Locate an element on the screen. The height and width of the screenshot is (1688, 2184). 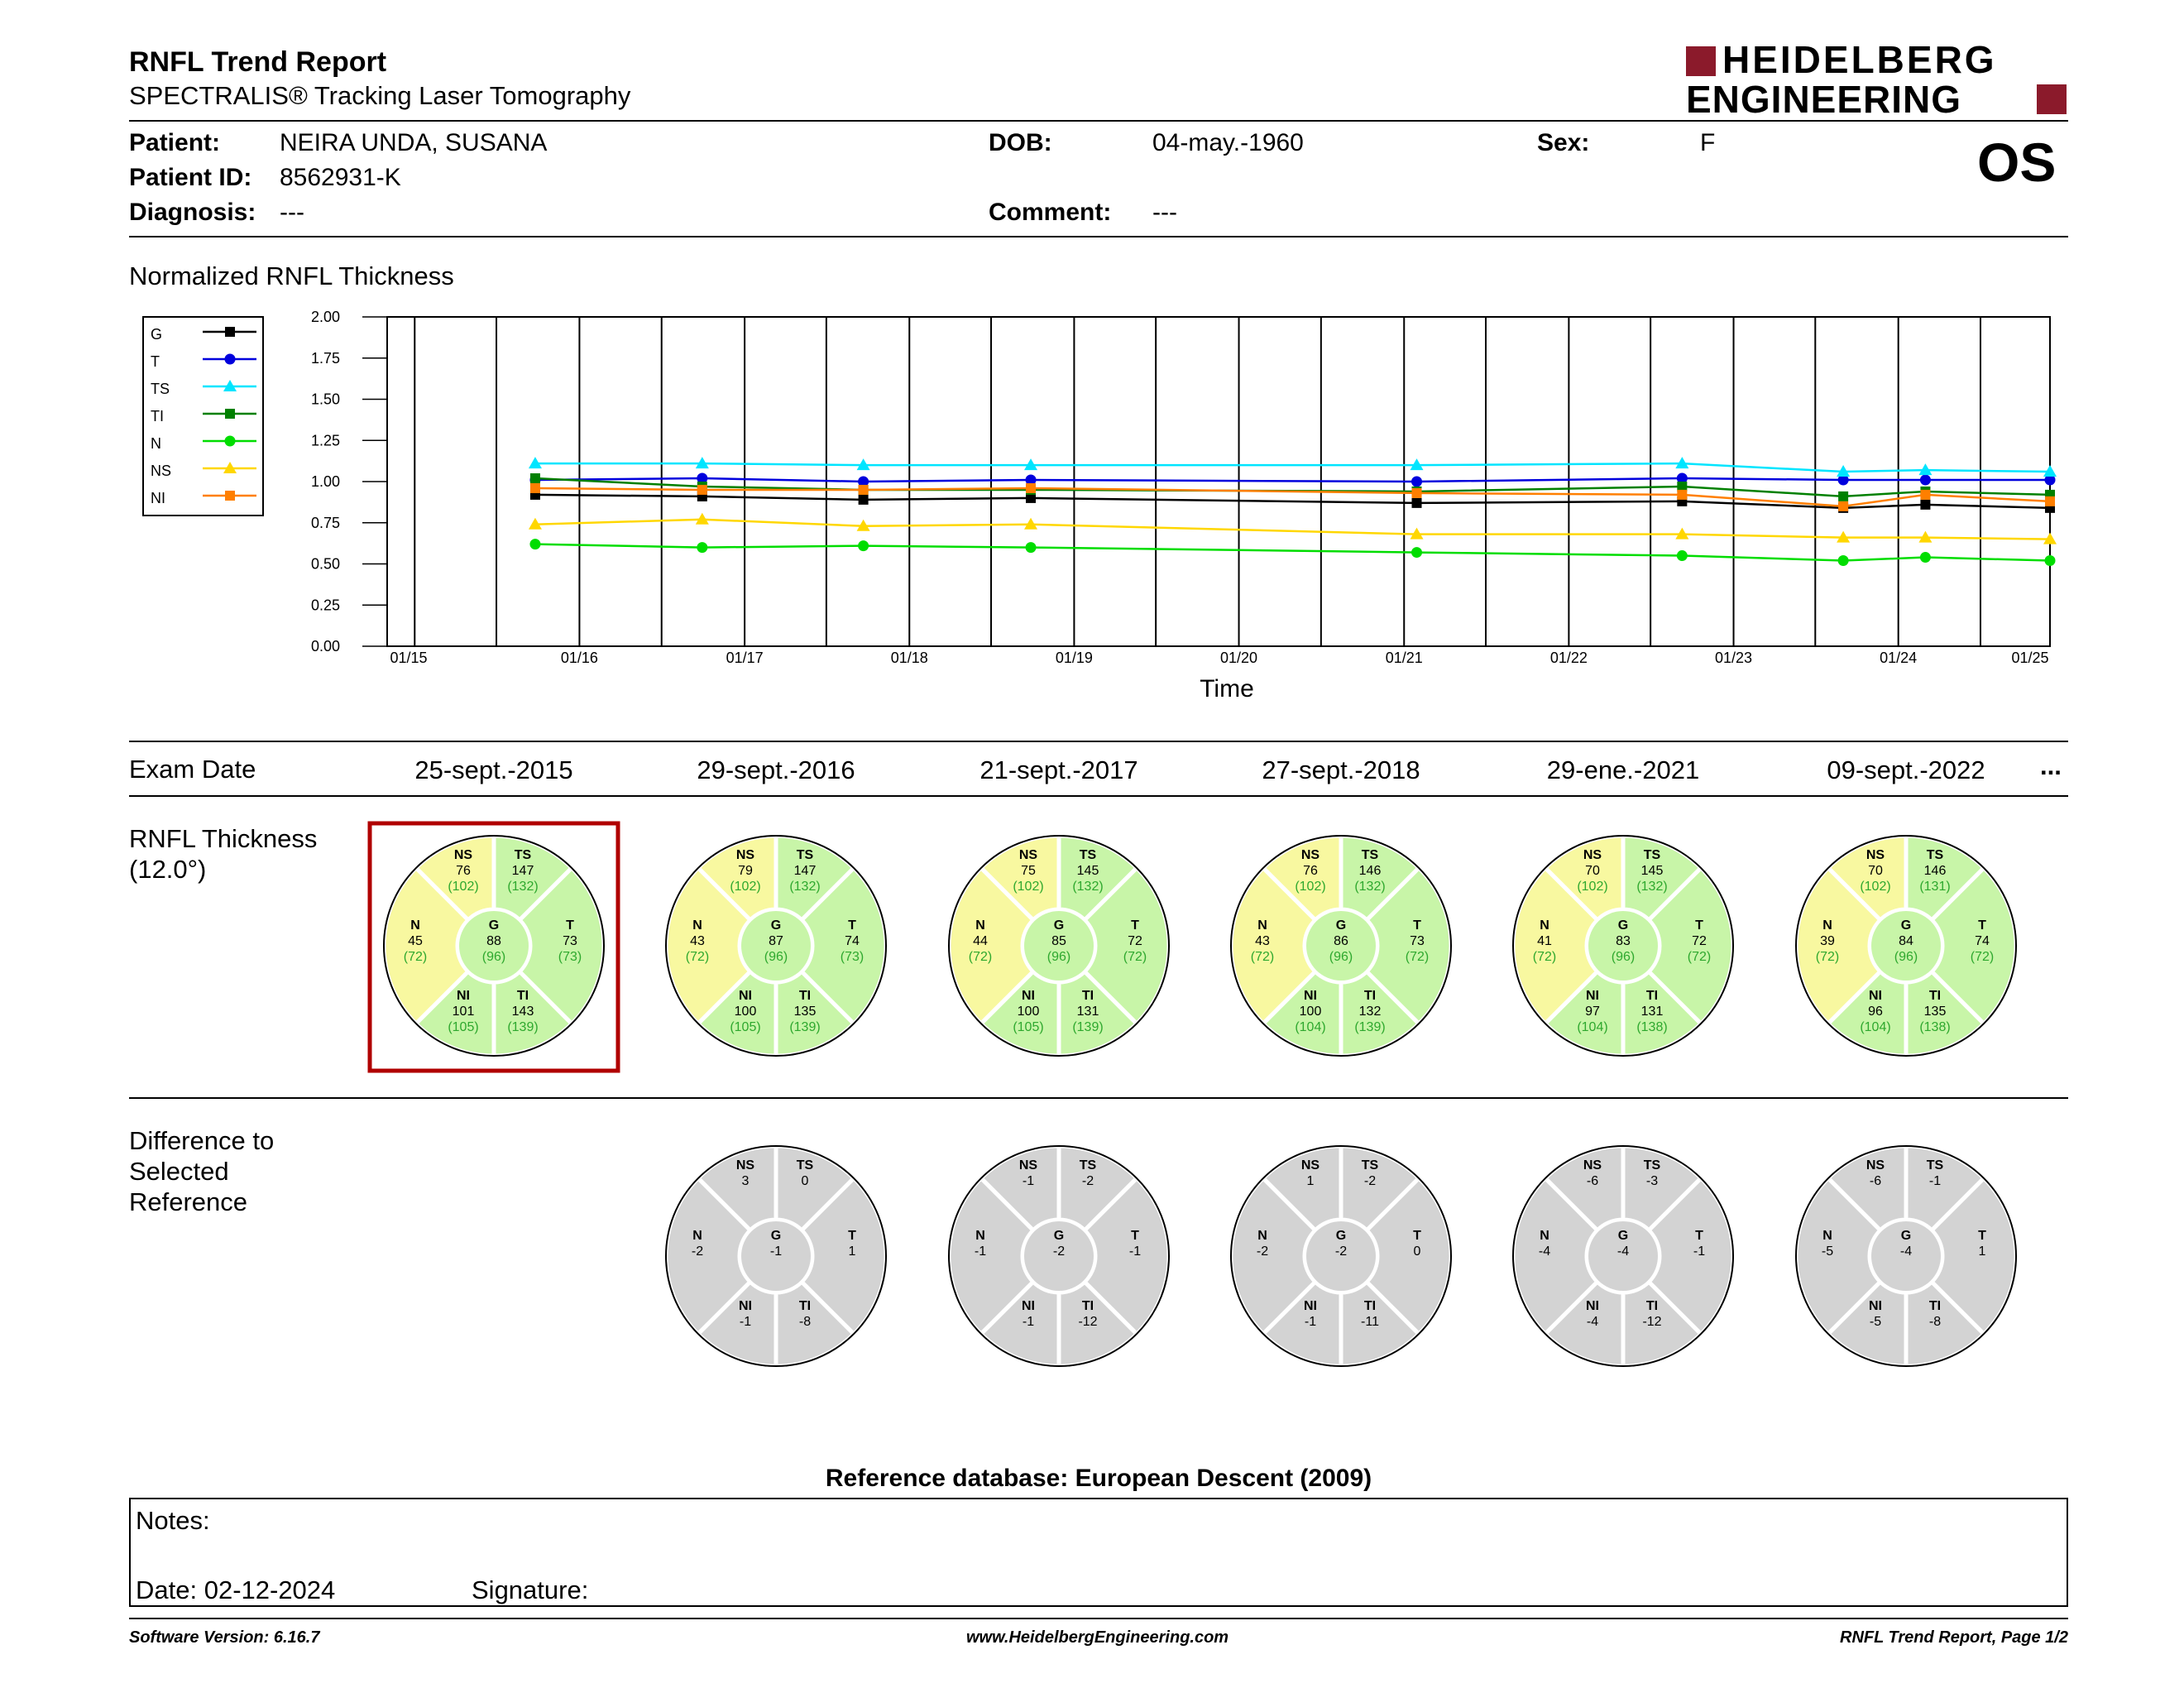
patient-id-label: Patient ID: is located at coordinates (190, 177).